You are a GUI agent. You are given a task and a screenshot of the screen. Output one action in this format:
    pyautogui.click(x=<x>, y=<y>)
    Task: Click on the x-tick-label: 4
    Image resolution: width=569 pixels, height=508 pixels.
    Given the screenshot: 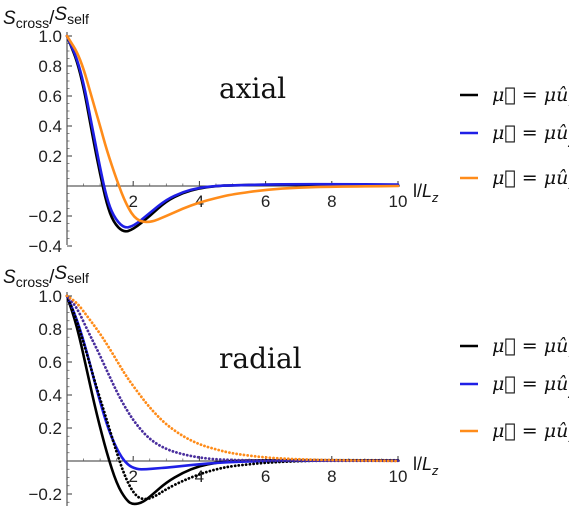 What is the action you would take?
    pyautogui.click(x=199, y=476)
    